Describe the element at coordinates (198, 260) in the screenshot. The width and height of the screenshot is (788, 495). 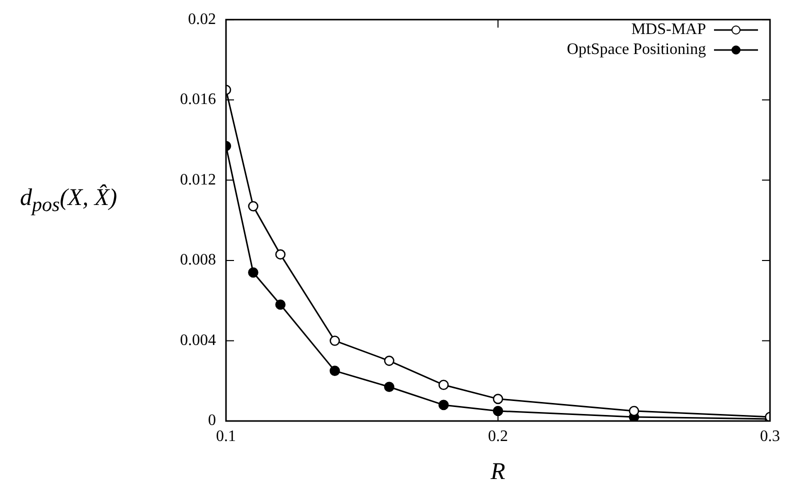
I see `y-tick-label: 0.008` at that location.